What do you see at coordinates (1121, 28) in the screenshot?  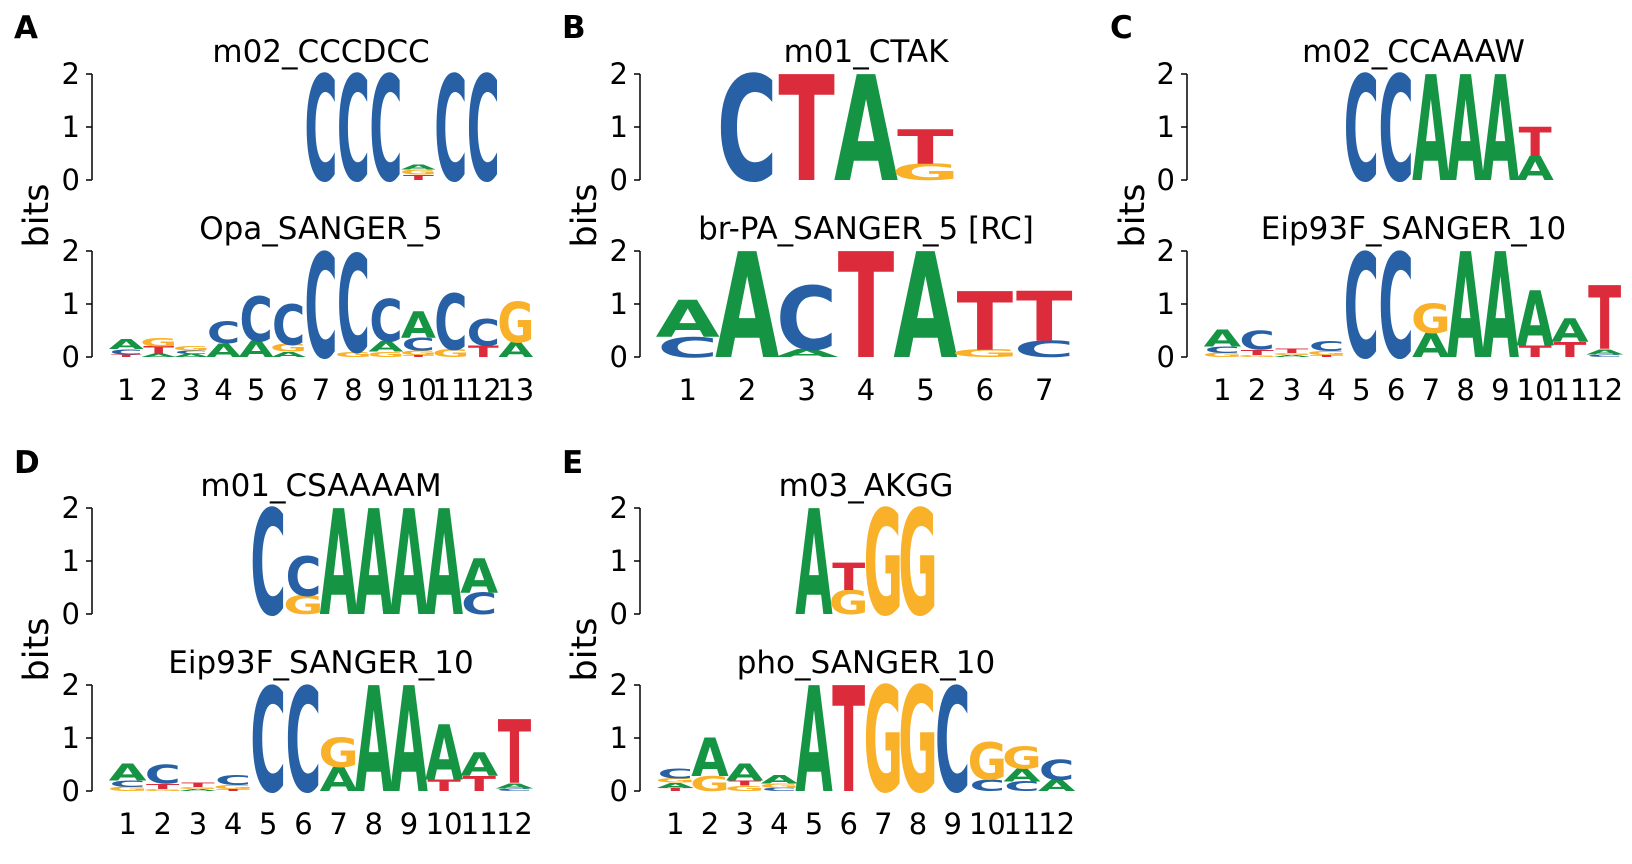 I see `panel-label: C` at bounding box center [1121, 28].